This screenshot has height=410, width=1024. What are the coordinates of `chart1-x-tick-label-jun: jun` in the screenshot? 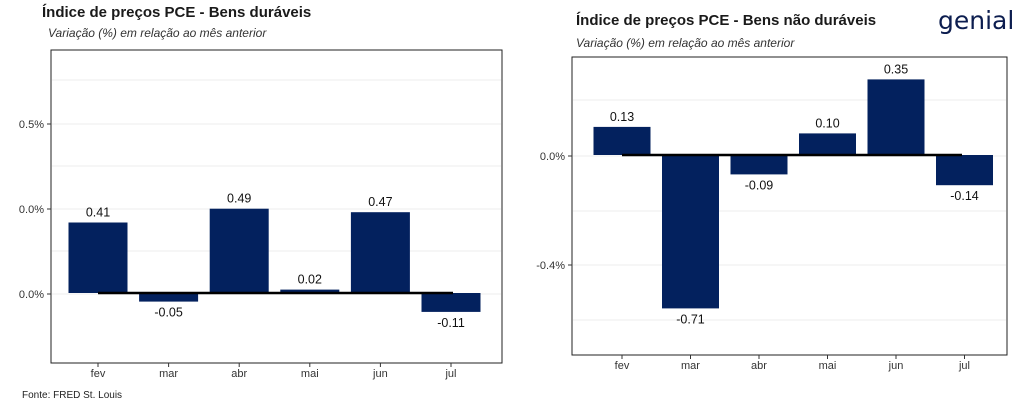 It's located at (380, 374).